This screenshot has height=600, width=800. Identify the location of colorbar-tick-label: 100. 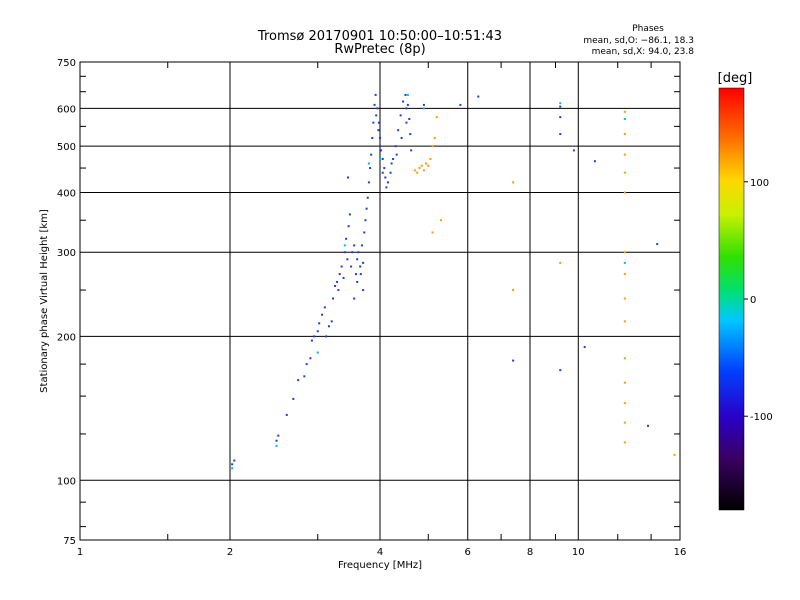
(759, 183).